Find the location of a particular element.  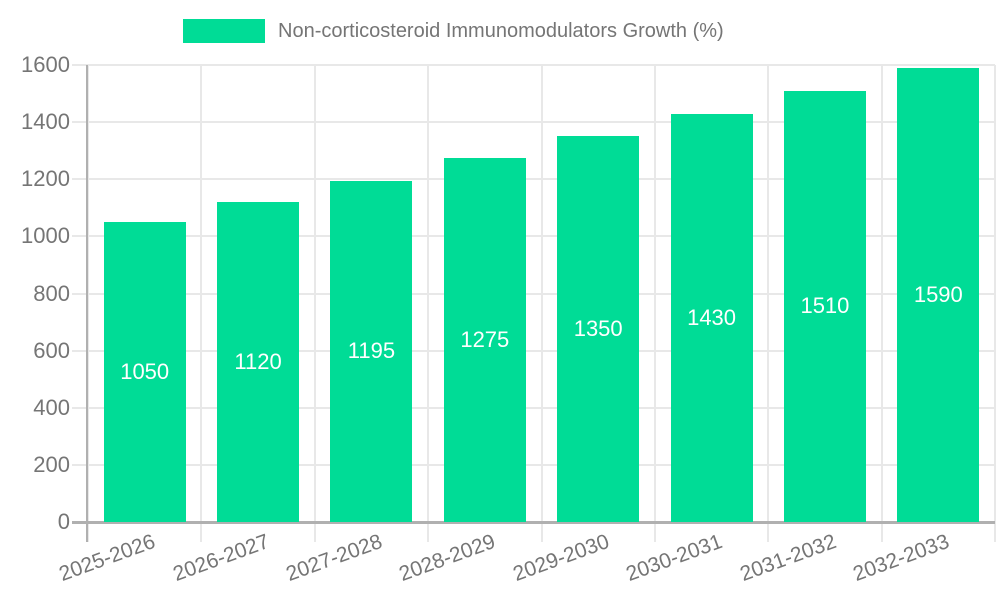

y-axis-line is located at coordinates (87, 303).